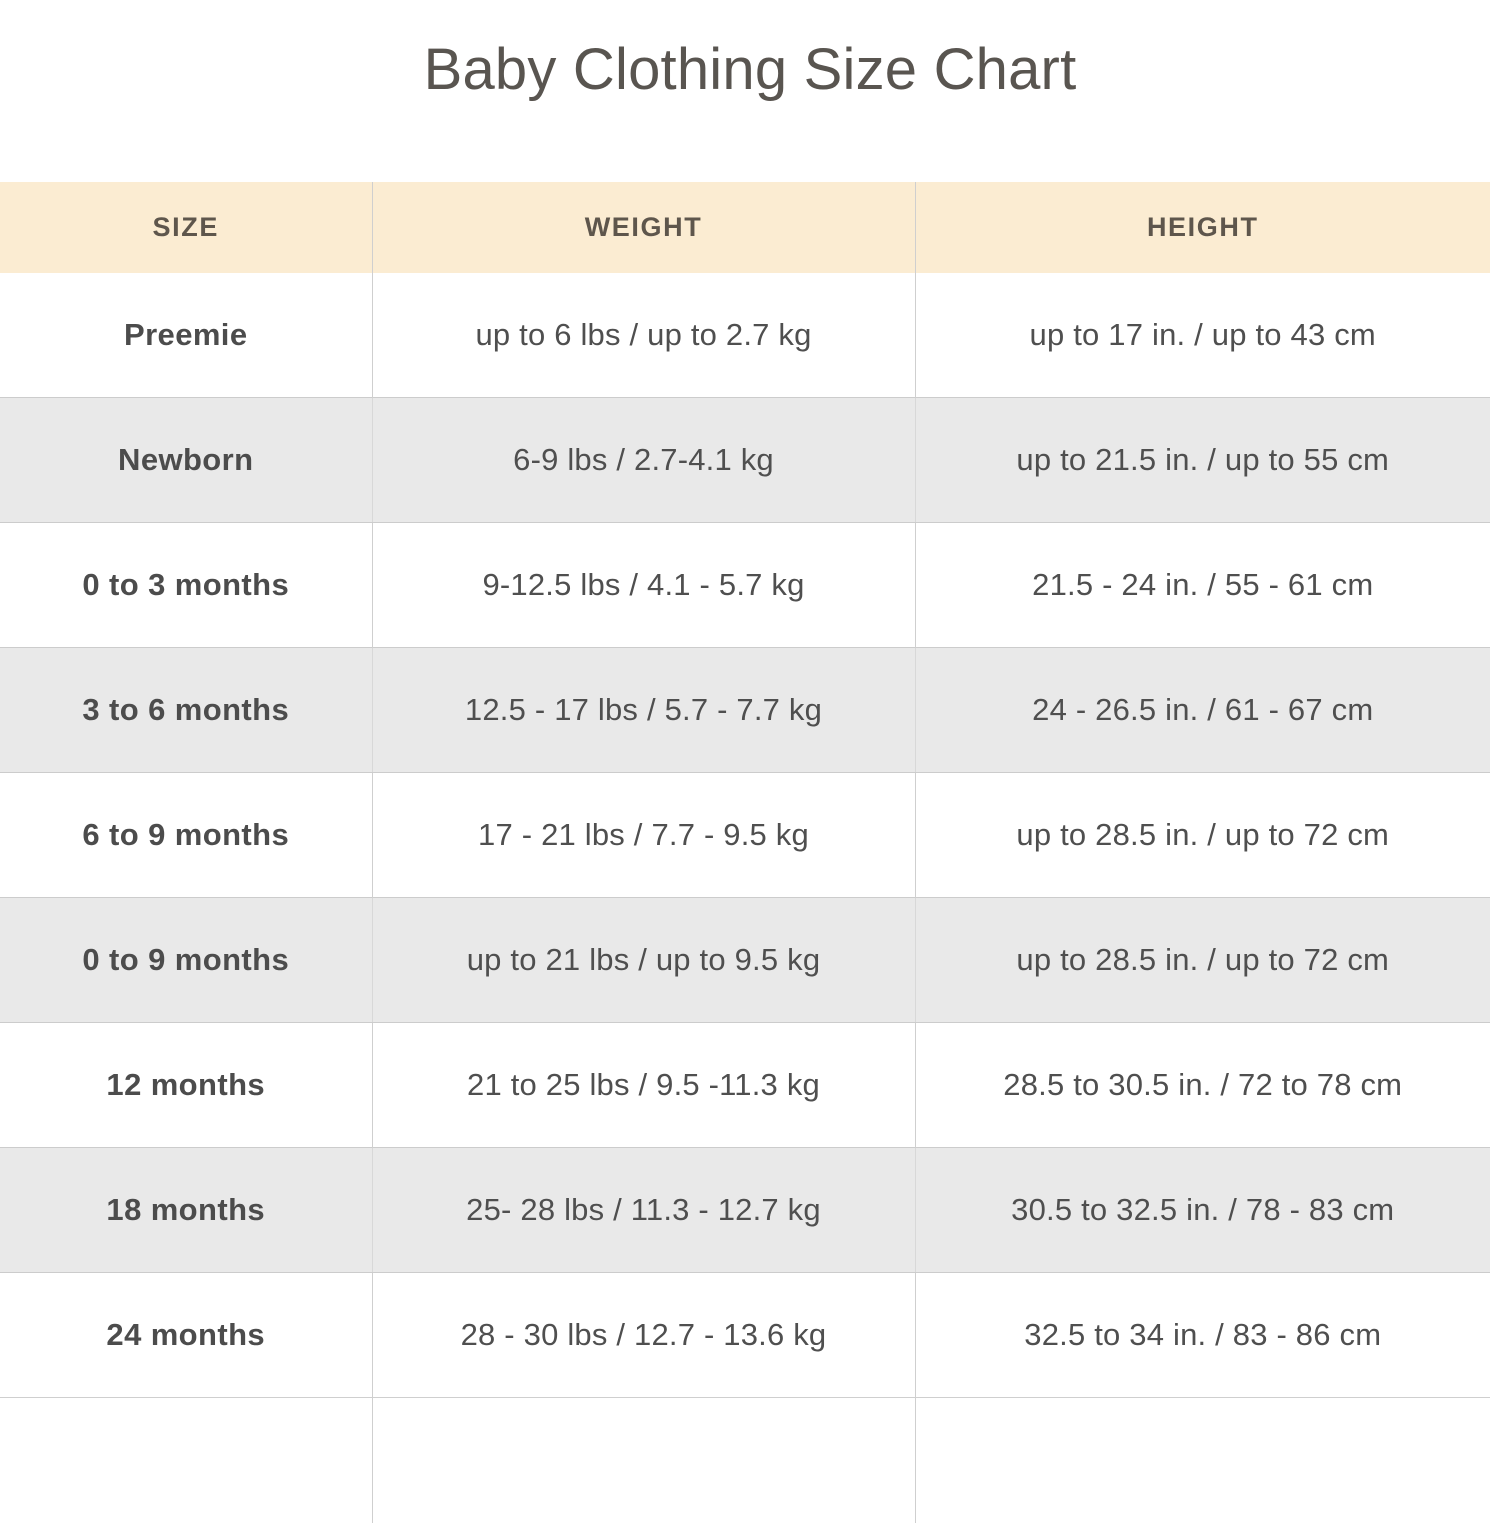 Image resolution: width=1500 pixels, height=1523 pixels. Describe the element at coordinates (643, 335) in the screenshot. I see `cell-weight: up to 6 lbs / up to 2.7 kg` at that location.